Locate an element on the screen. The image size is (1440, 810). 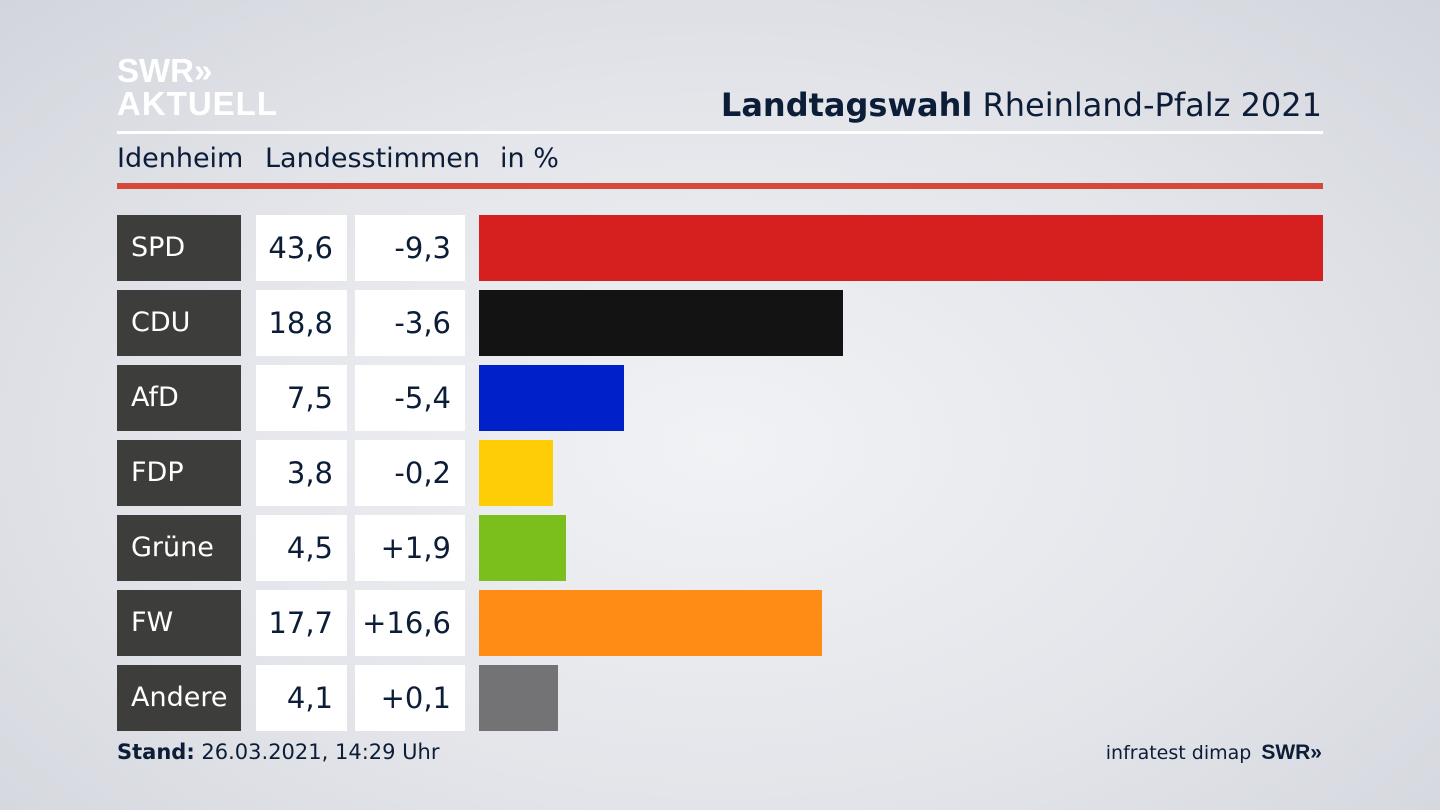
party-label: FDP is located at coordinates (179, 473).